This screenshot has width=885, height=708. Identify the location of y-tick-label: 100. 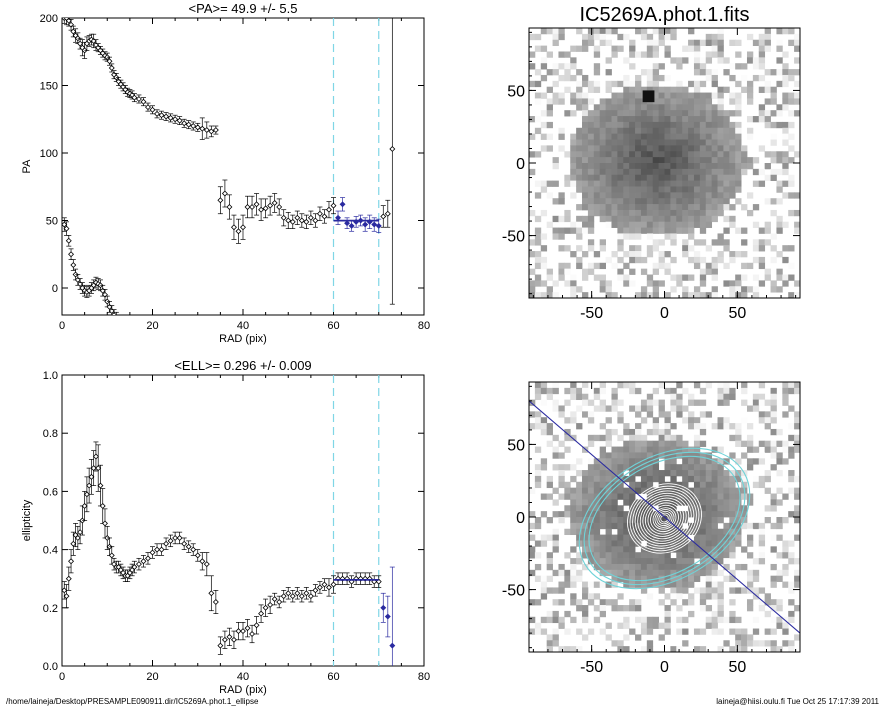
(49, 154).